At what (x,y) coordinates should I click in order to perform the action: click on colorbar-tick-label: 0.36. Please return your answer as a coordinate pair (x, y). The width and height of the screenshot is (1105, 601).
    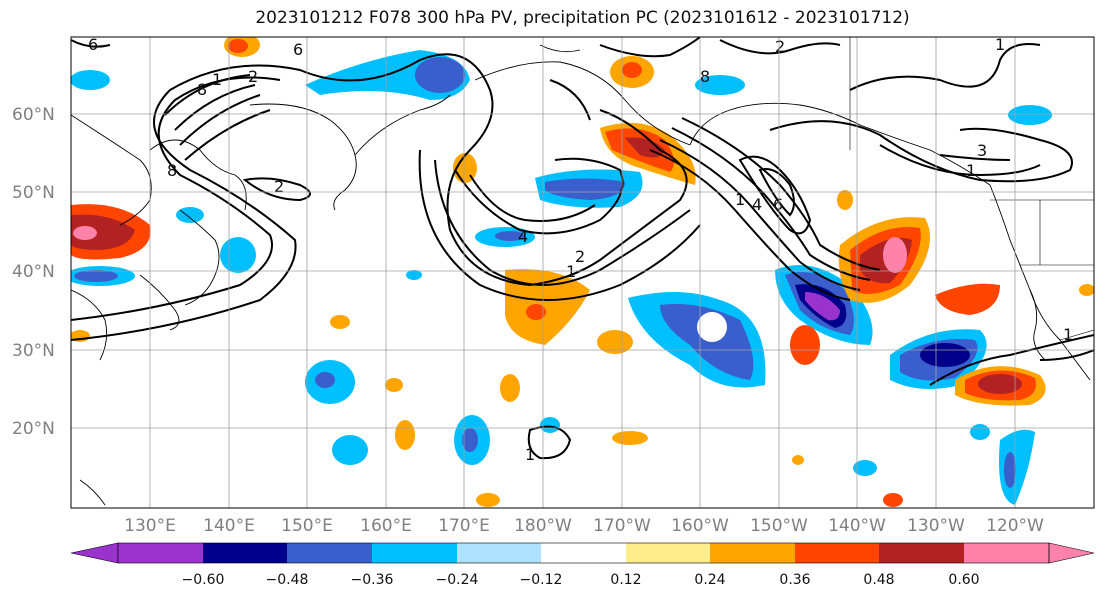
    Looking at the image, I should click on (794, 580).